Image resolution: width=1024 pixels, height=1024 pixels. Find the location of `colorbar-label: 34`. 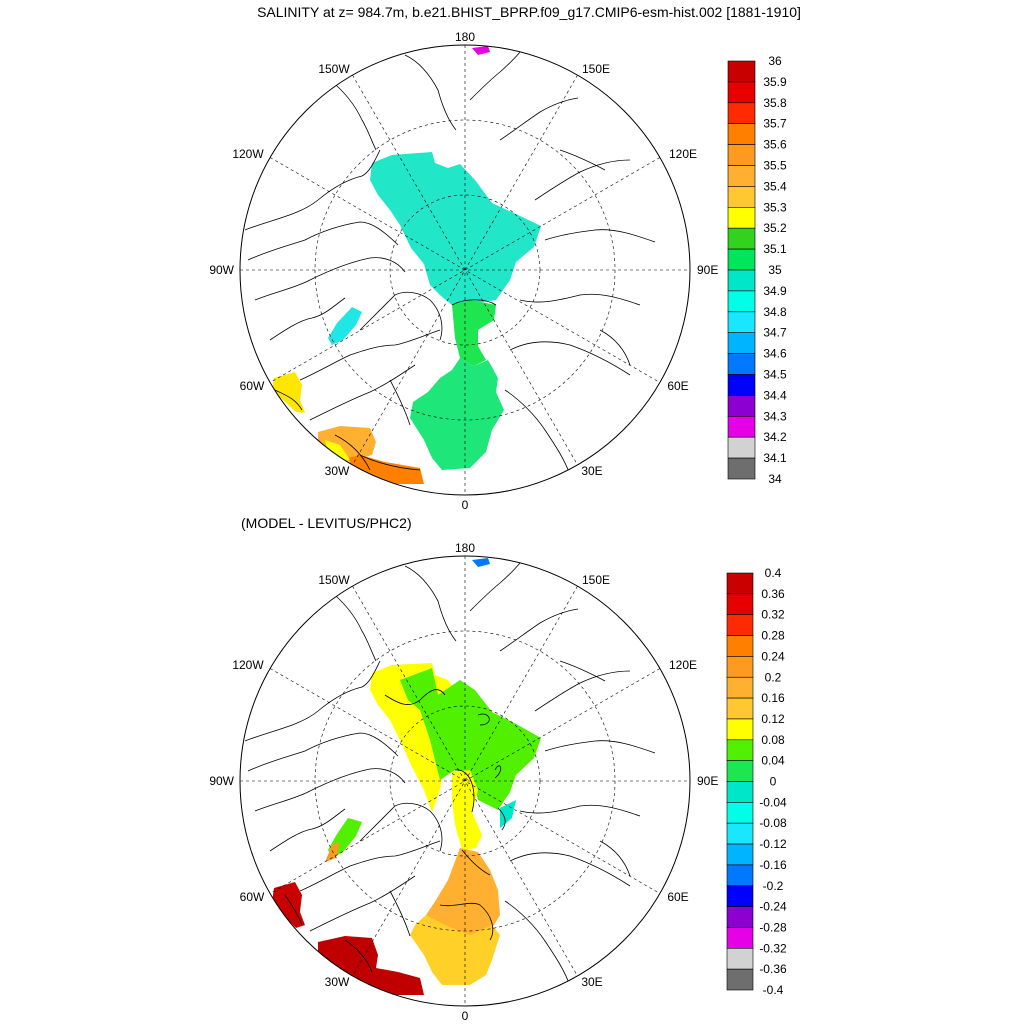

colorbar-label: 34 is located at coordinates (775, 479).